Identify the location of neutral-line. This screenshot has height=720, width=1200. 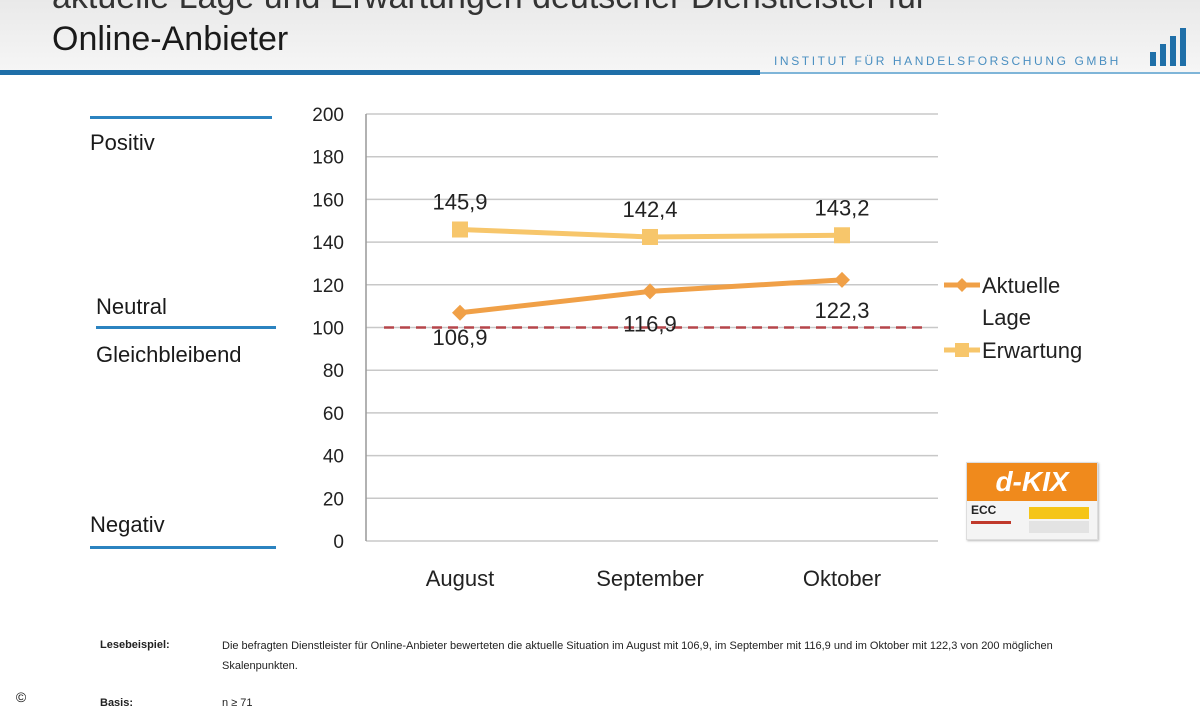
(186, 327).